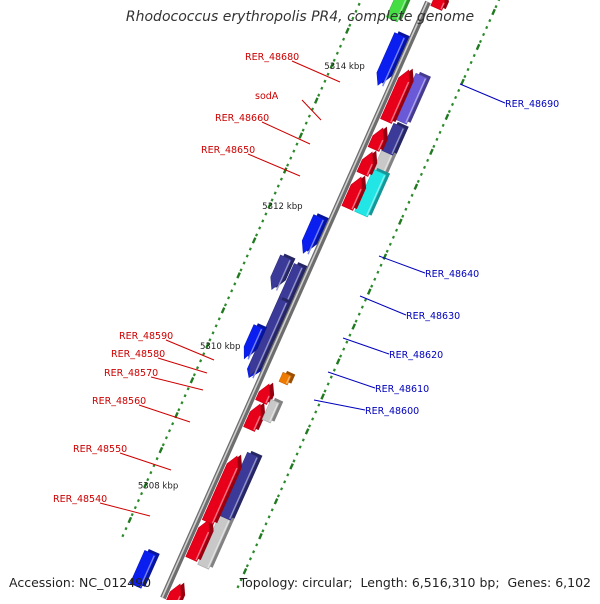  Describe the element at coordinates (267, 96) in the screenshot. I see `gene-label-soda: sodA` at that location.